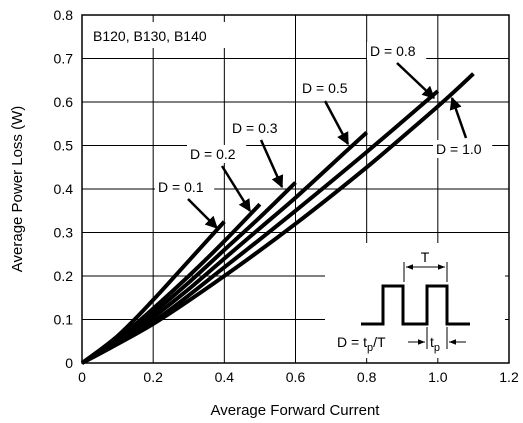  Describe the element at coordinates (213, 154) in the screenshot. I see `series-label-1: D = 0.2` at that location.